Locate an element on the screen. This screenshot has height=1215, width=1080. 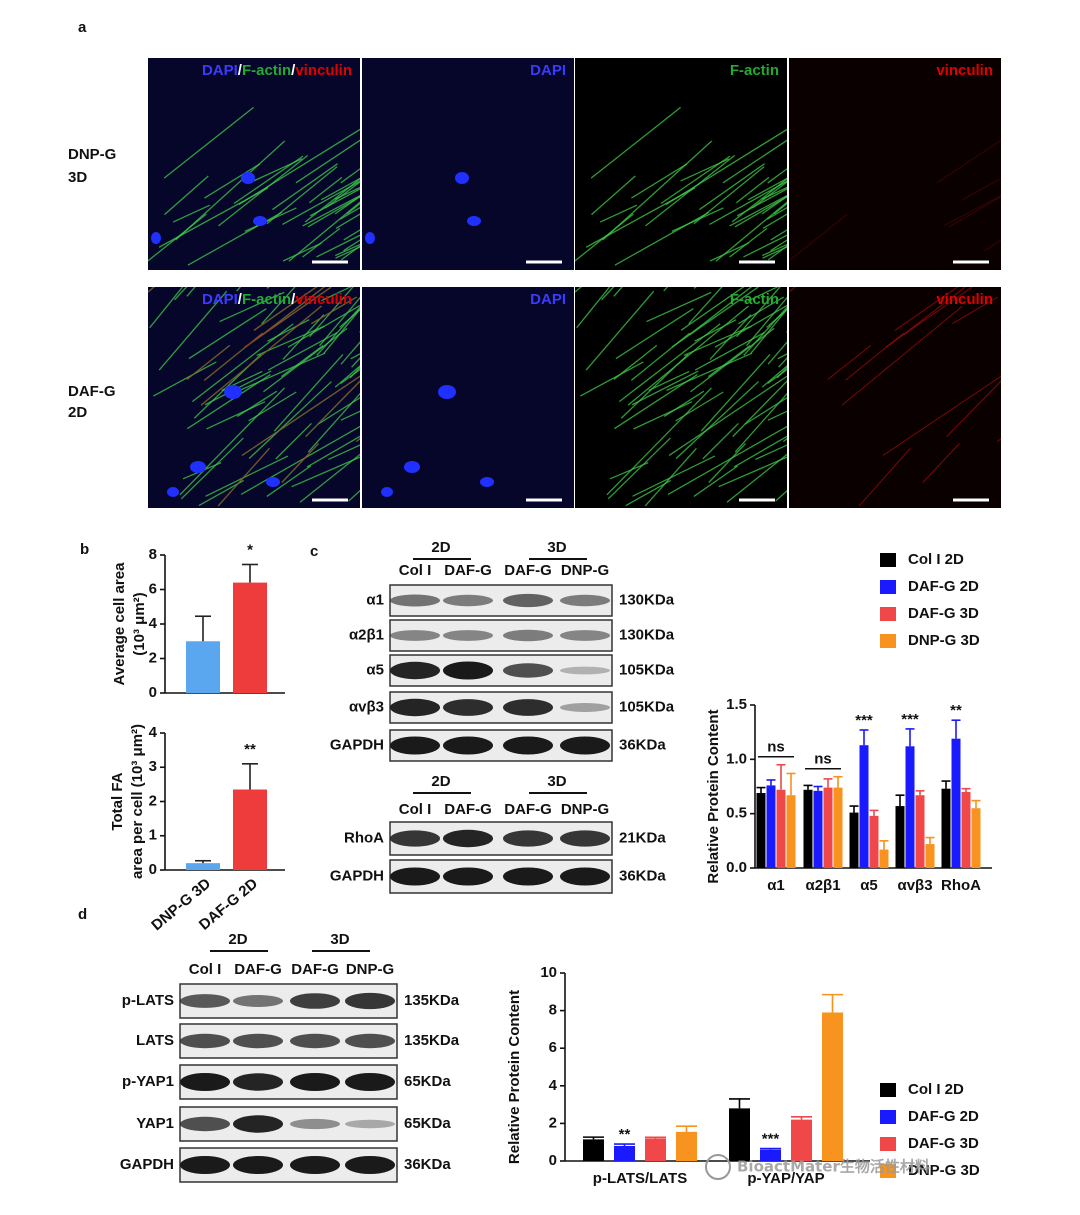
y-tick-label: 1.5 is located at coordinates (736, 704).